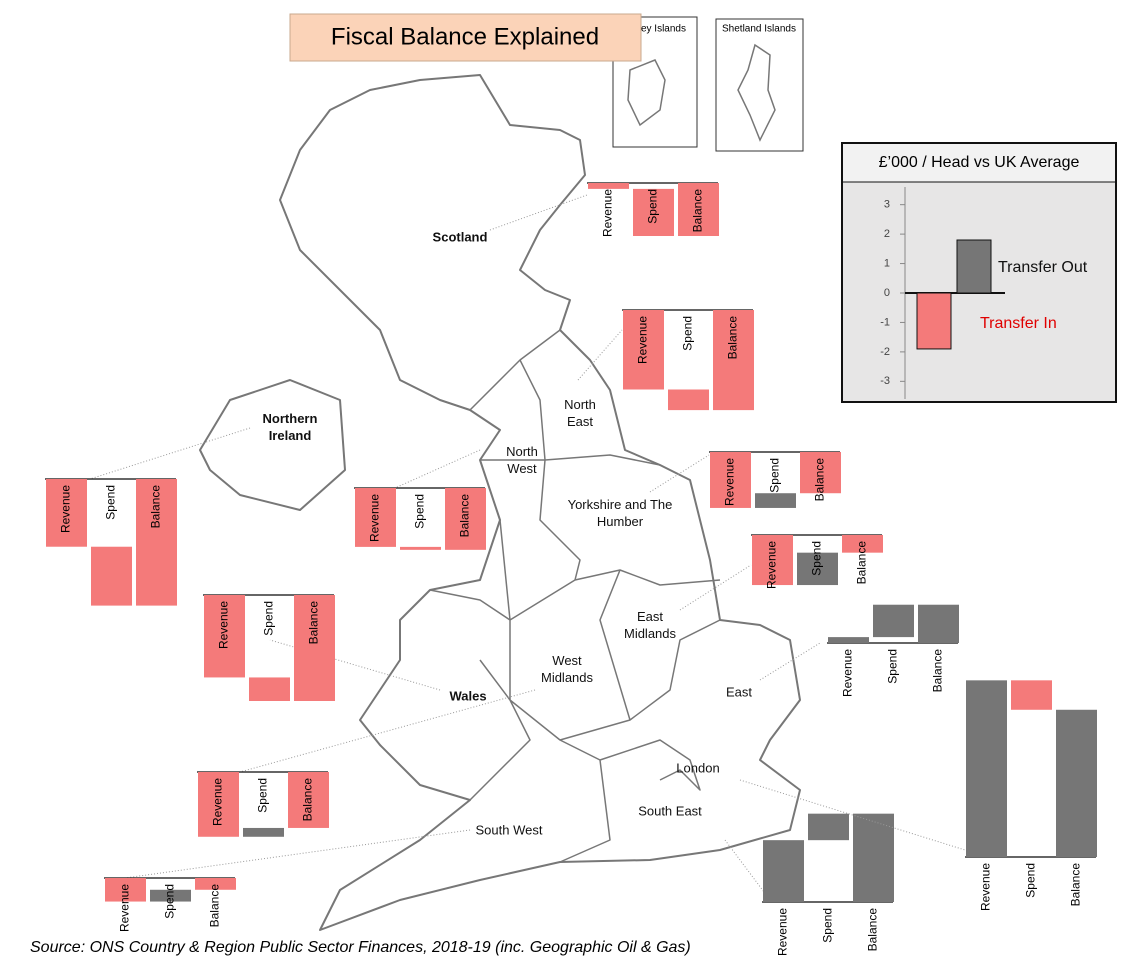 The width and height of the screenshot is (1144, 972). Describe the element at coordinates (887, 205) in the screenshot. I see `y-tick-label: 3` at that location.